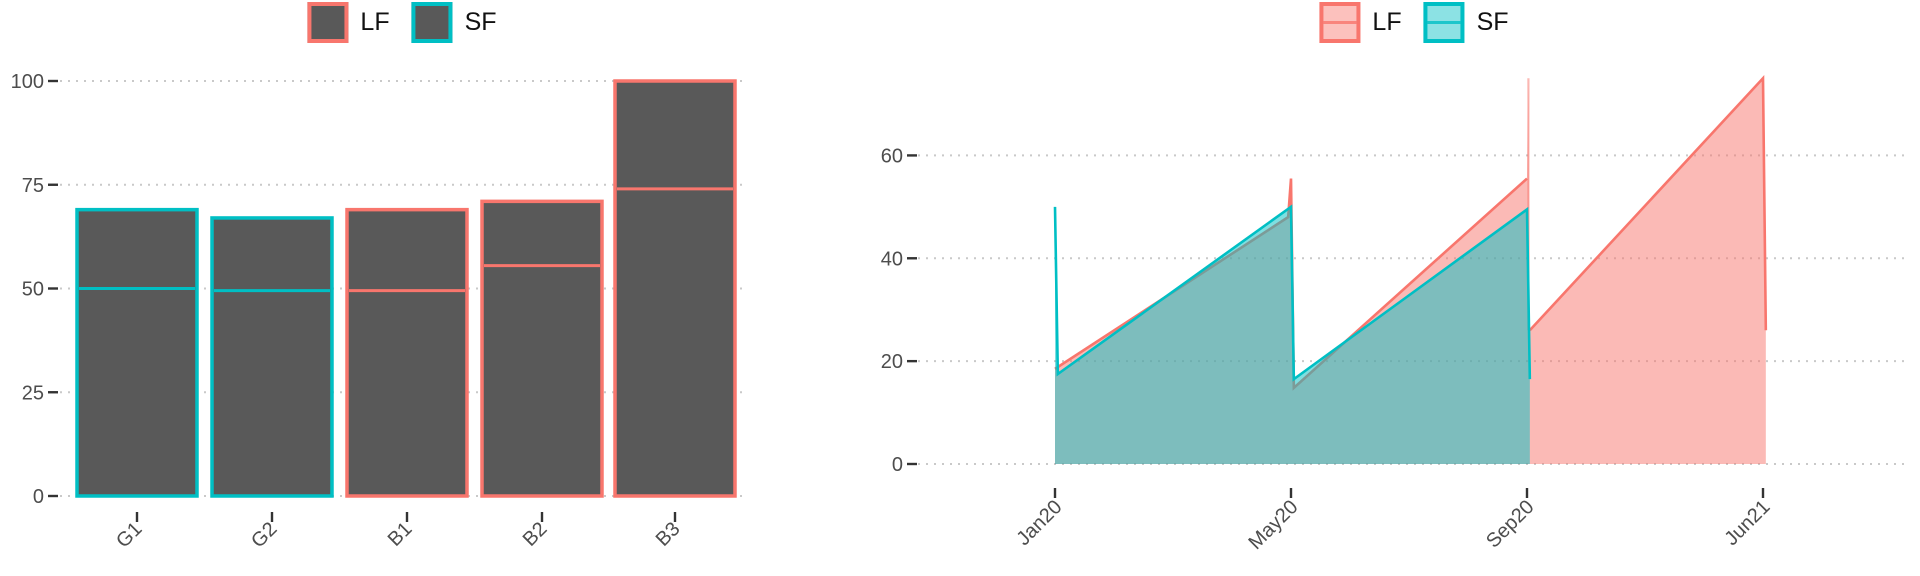  Describe the element at coordinates (1648, 203) in the screenshot. I see `lf-line-end` at that location.